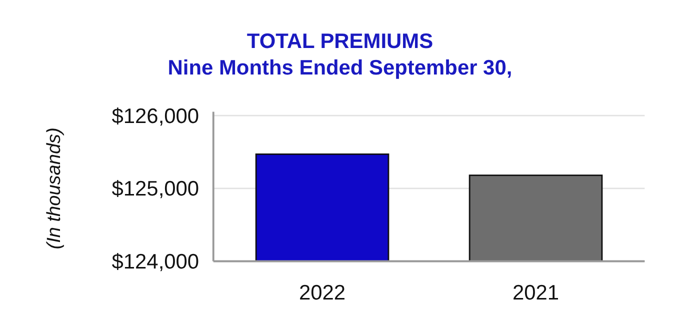 The width and height of the screenshot is (680, 334). What do you see at coordinates (322, 292) in the screenshot?
I see `x-tick-label: 2022` at bounding box center [322, 292].